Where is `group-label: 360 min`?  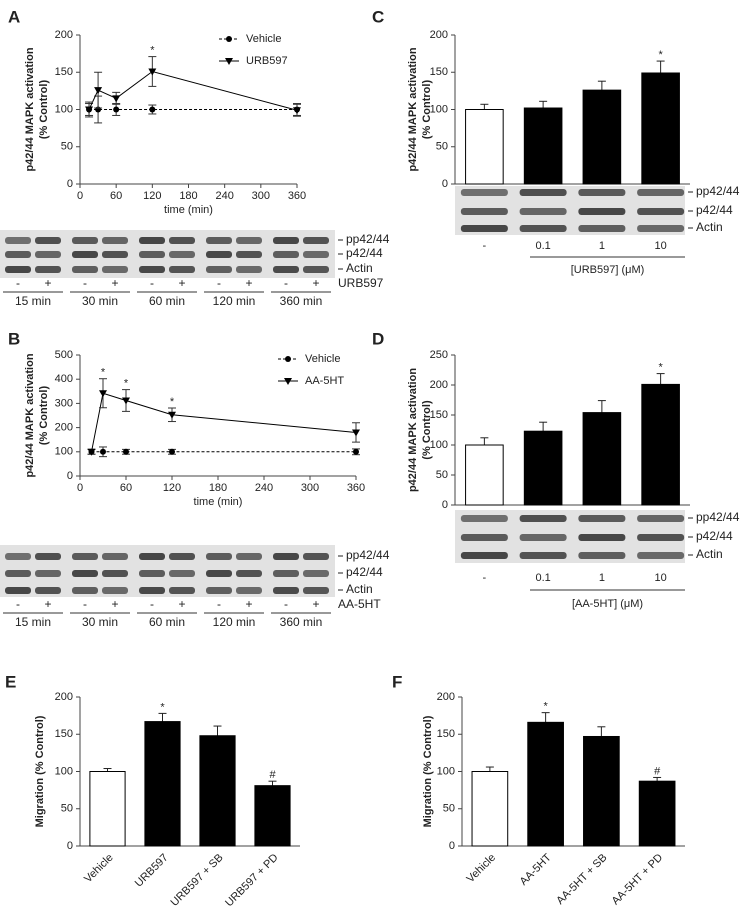
group-label: 360 min is located at coordinates (301, 301).